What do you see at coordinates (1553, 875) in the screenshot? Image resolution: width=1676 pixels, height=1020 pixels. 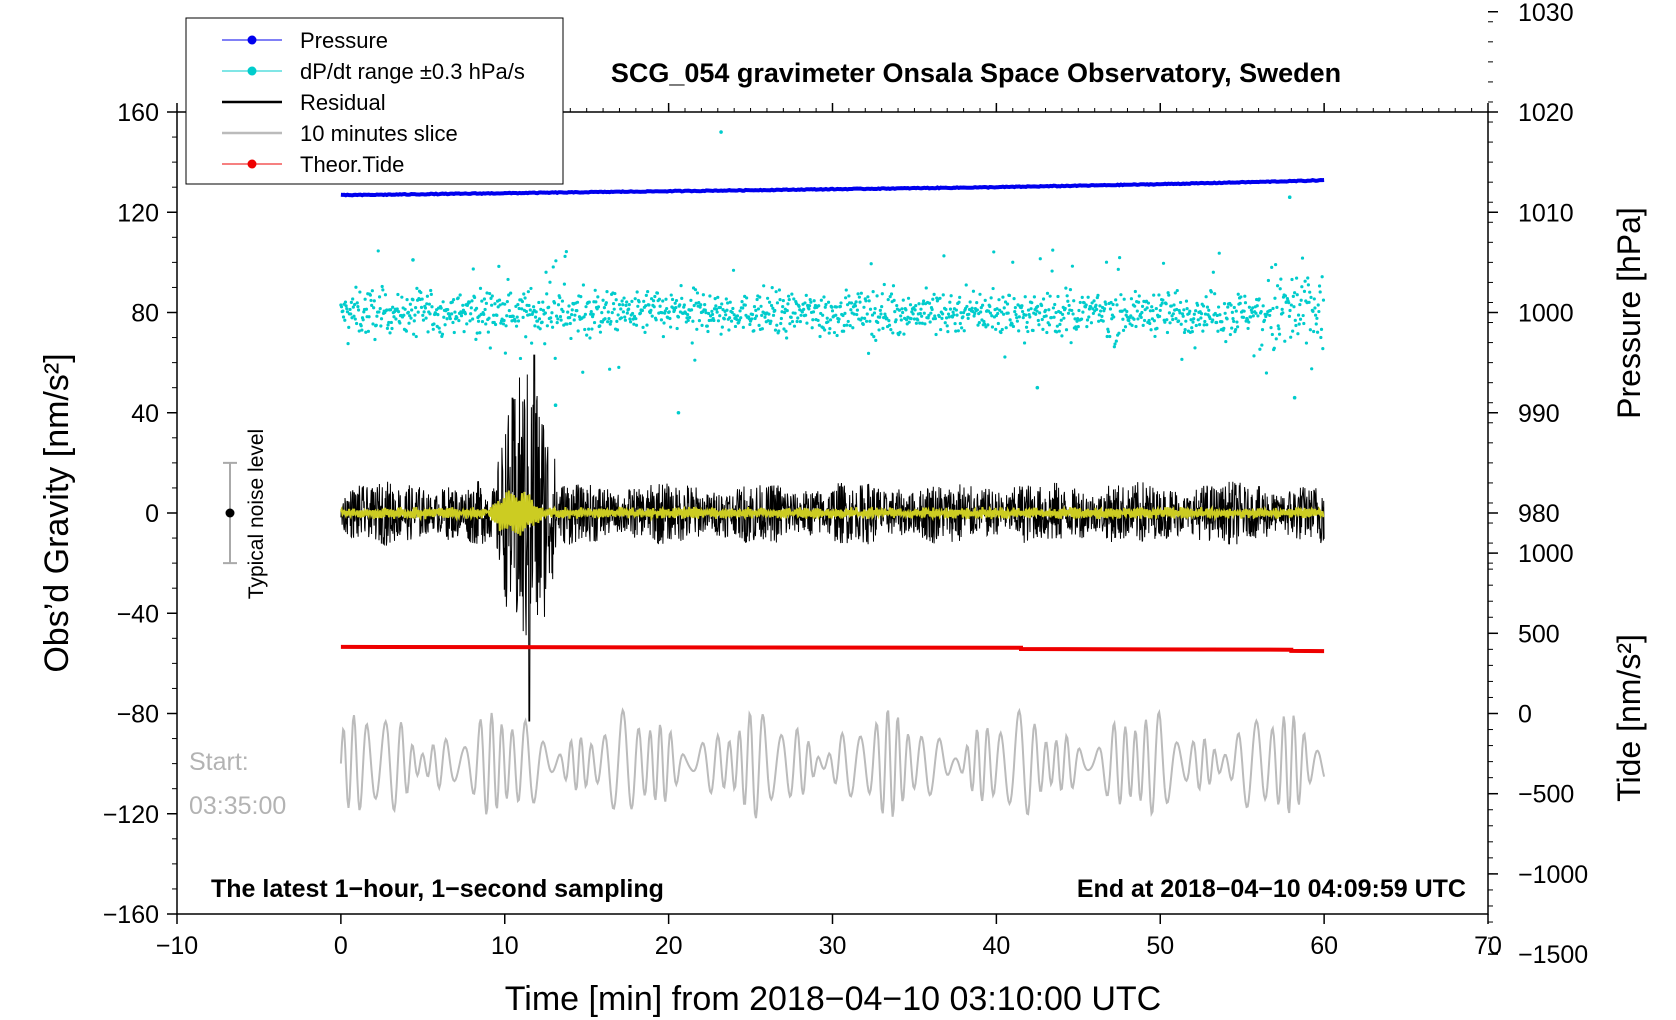 I see `tide-tick-label: −1000` at bounding box center [1553, 875].